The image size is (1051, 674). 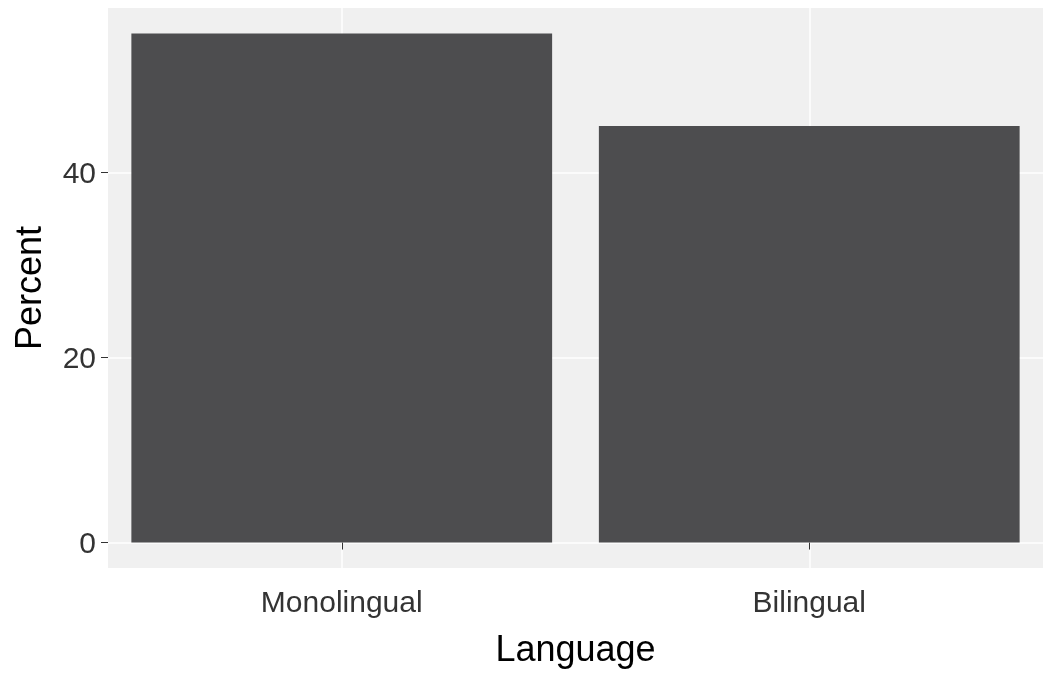 What do you see at coordinates (87, 543) in the screenshot?
I see `y-tick-label: 0` at bounding box center [87, 543].